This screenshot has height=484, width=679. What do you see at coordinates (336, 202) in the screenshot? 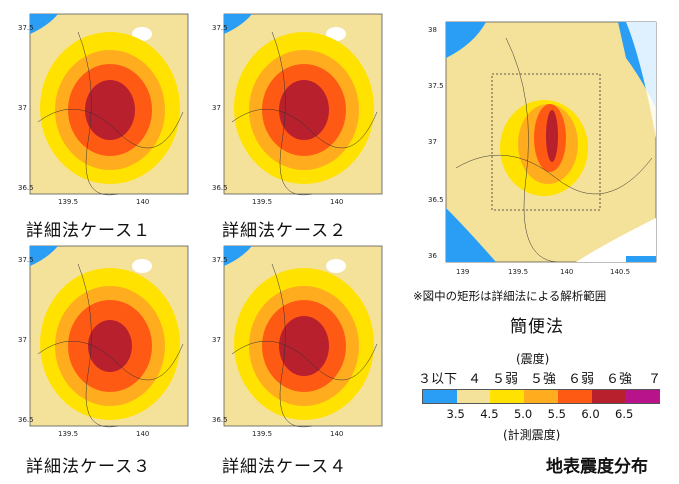
I see `case2-lon-tick-2: 140` at bounding box center [336, 202].